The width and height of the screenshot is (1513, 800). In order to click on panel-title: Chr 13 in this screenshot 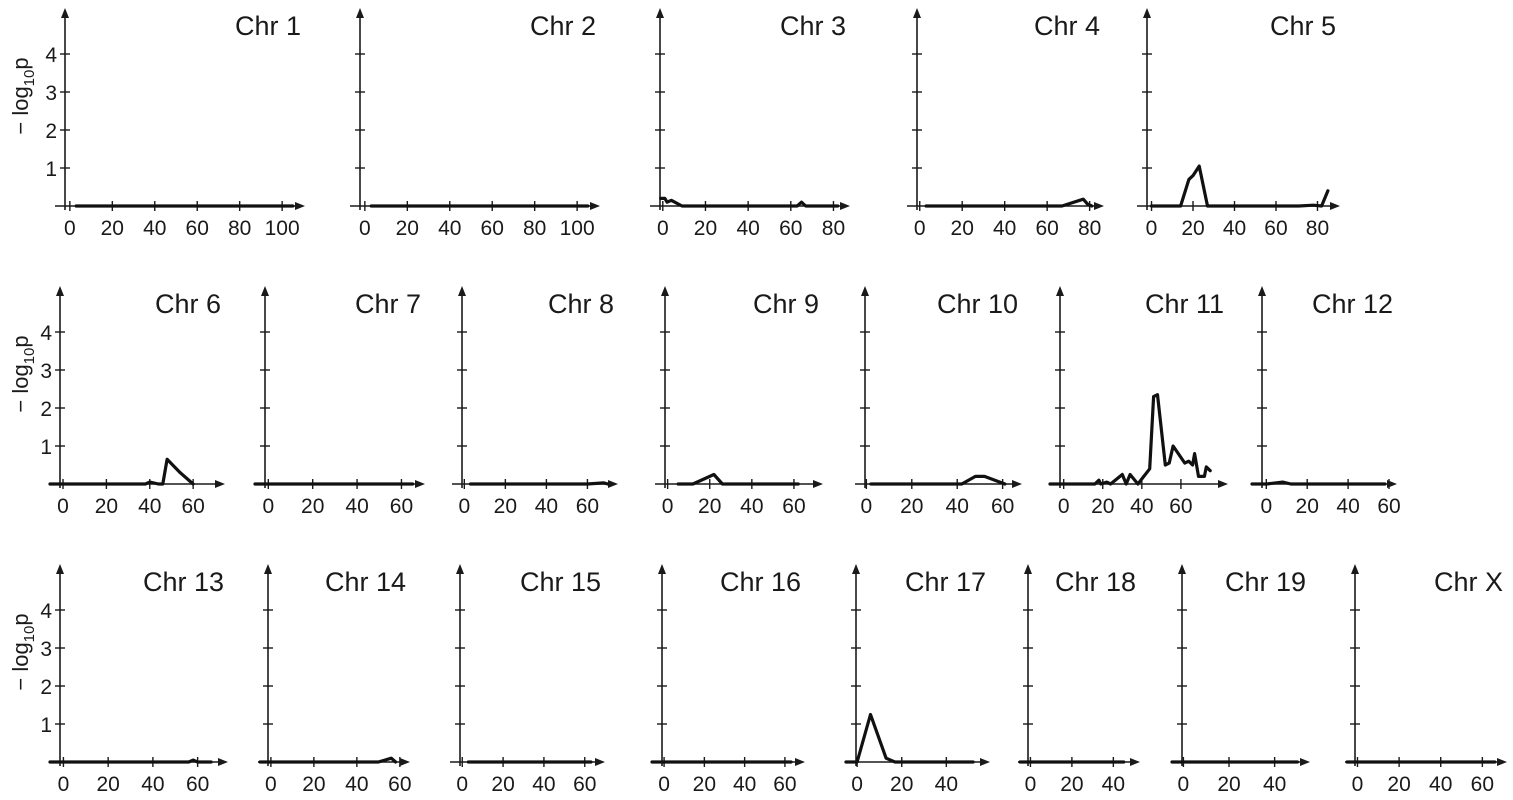, I will do `click(183, 582)`.